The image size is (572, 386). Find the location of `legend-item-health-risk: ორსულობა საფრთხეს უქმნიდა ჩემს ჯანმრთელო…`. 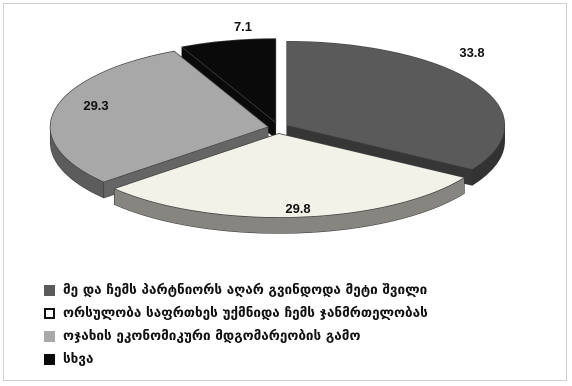

legend-item-health-risk: ორსულობა საფრთხეს უქმნიდა ჩემს ჯანმრთელო… is located at coordinates (236, 313).